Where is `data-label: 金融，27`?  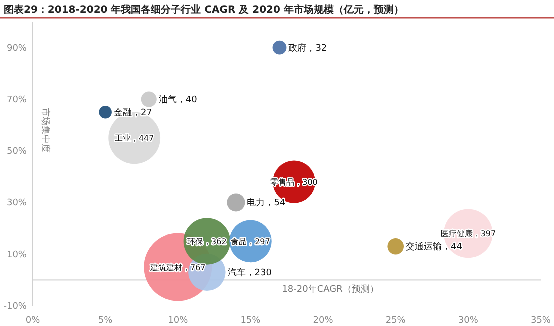
data-label: 金融，27 is located at coordinates (133, 112).